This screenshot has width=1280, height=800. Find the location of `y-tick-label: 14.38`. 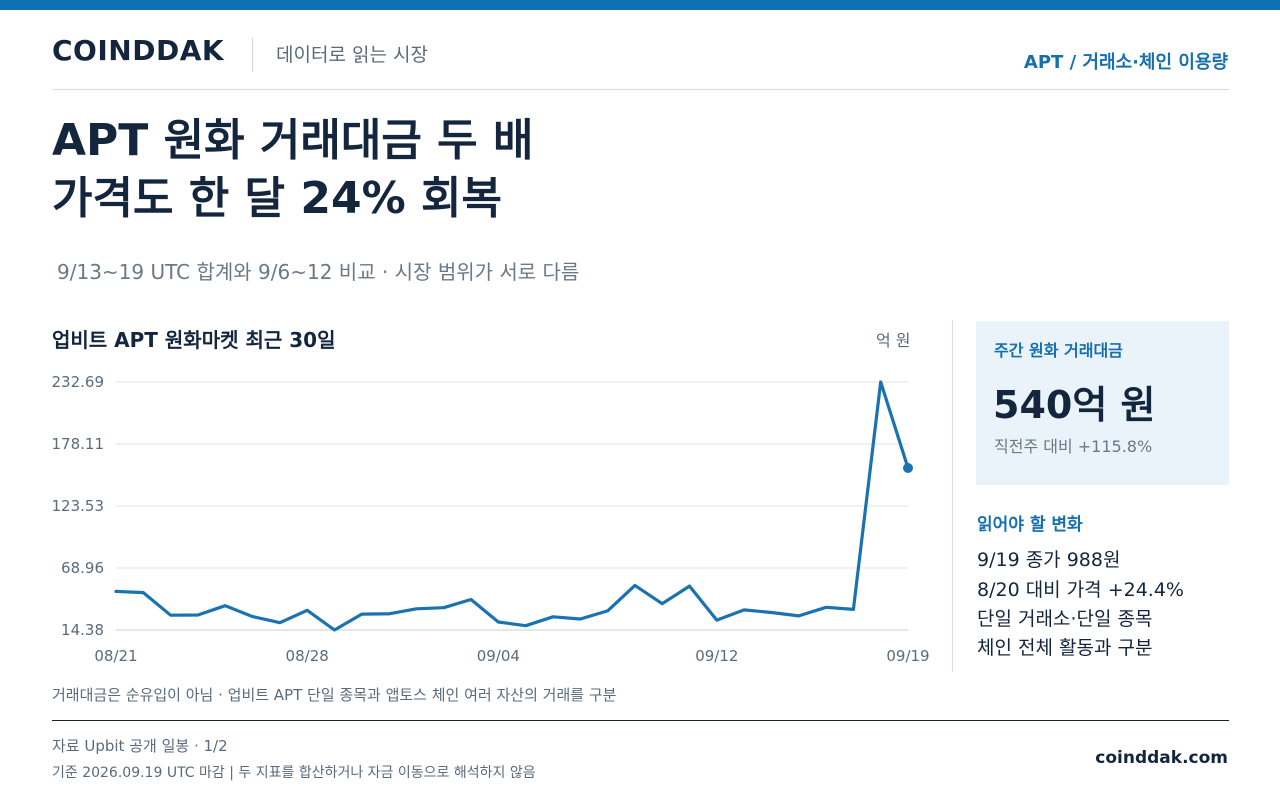

y-tick-label: 14.38 is located at coordinates (82, 630).